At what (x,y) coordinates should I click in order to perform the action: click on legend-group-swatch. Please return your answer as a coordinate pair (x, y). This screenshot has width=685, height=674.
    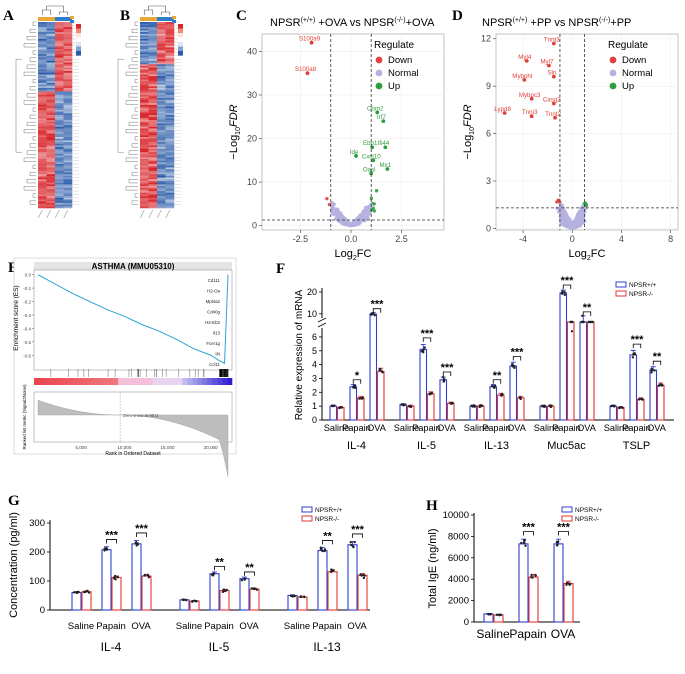
    Looking at the image, I should click on (174, 21).